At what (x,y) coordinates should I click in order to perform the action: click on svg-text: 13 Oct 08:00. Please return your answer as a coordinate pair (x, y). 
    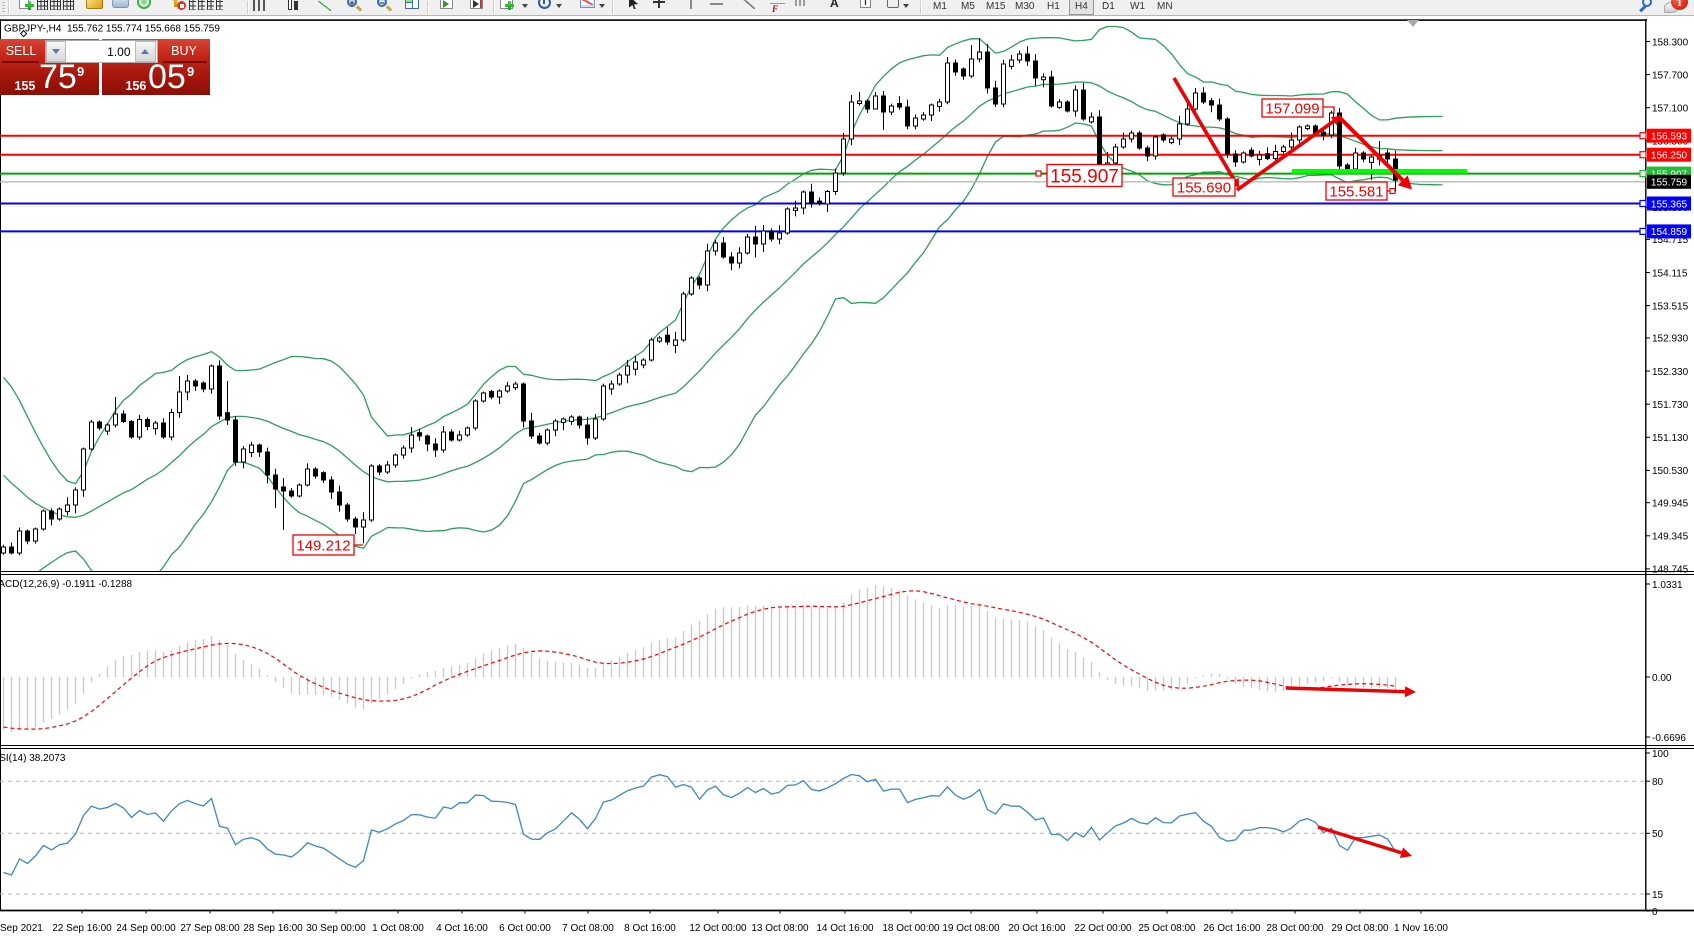
    Looking at the image, I should click on (780, 928).